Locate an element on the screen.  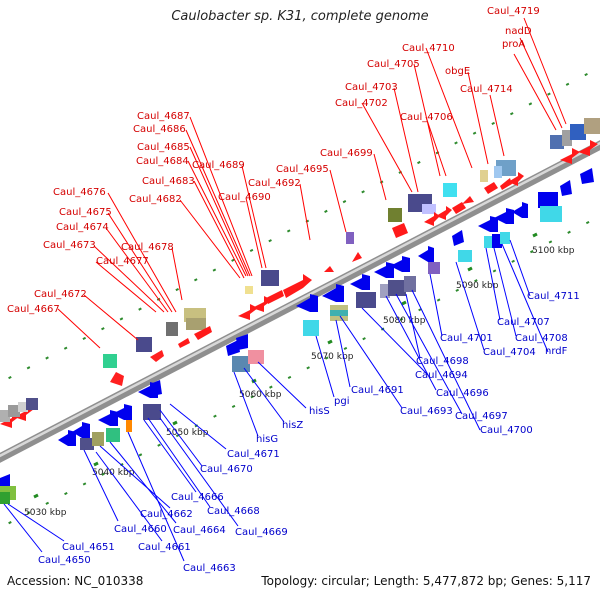
gene-label: Caul_4696 is located at coordinates (462, 393).